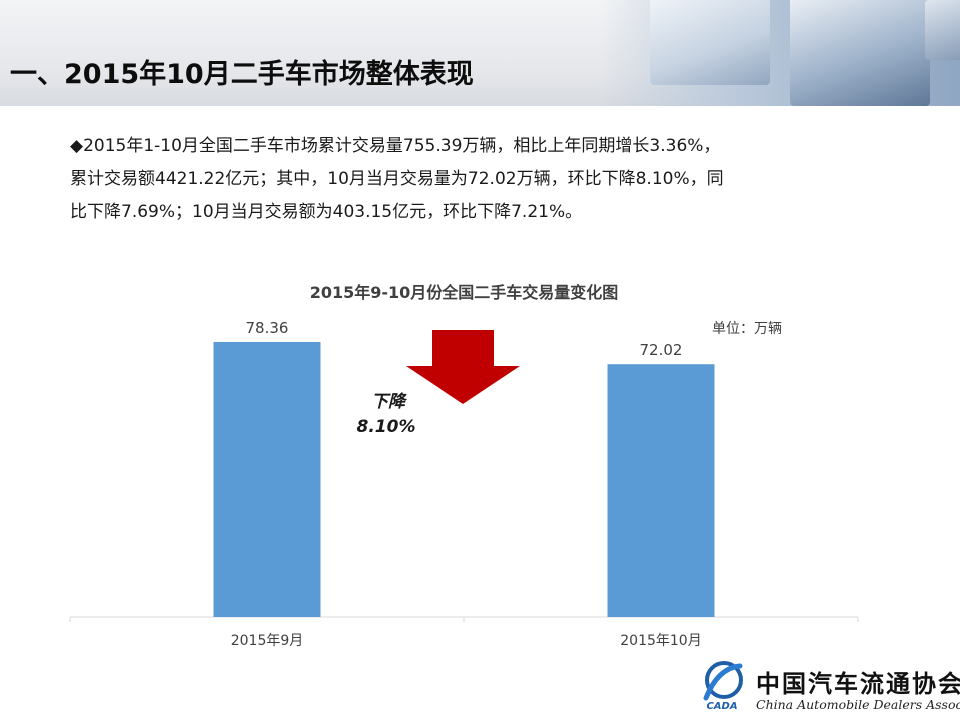 This screenshot has height=720, width=960. I want to click on page-title: 一、2015年10月二手车市场整体表现, so click(242, 74).